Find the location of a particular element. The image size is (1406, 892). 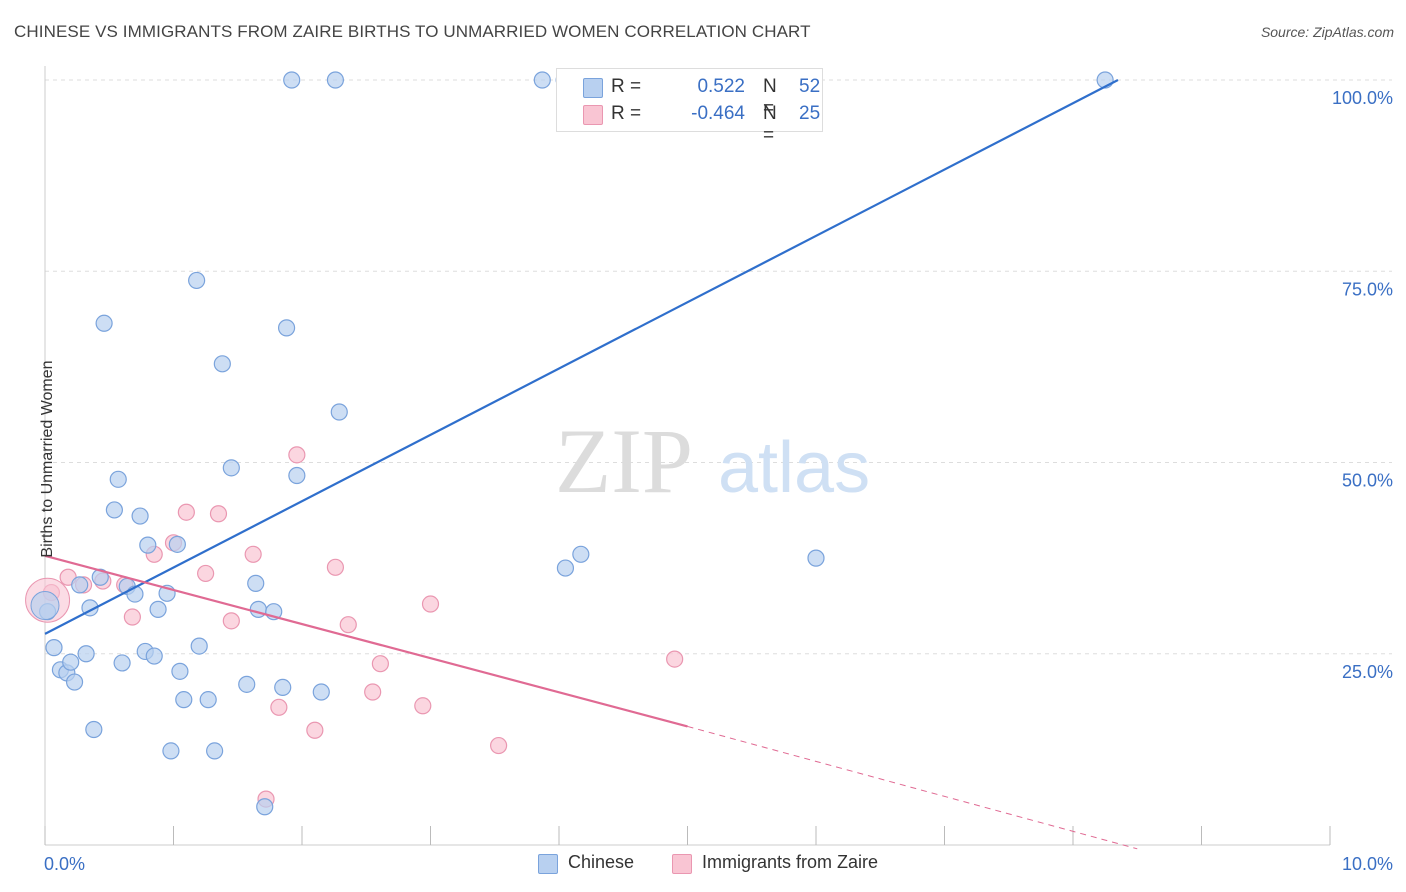

legend-r-value: 0.522 is located at coordinates (721, 86).